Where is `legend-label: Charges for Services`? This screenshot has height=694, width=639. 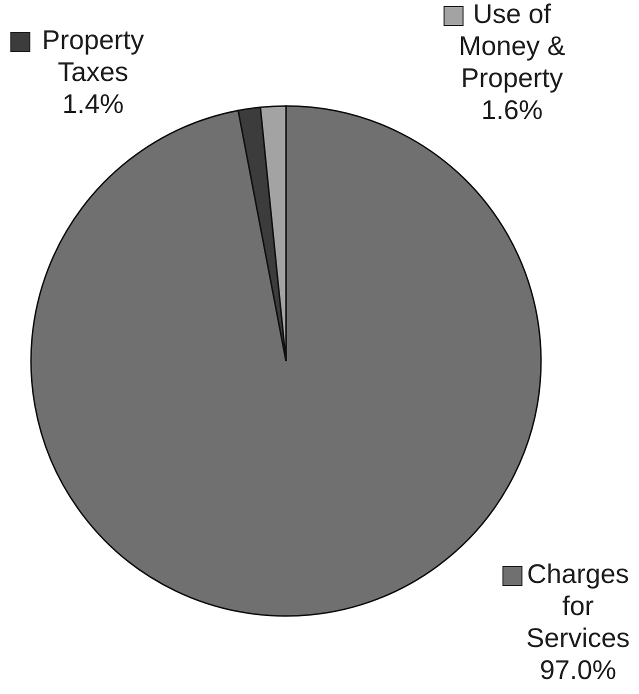 legend-label: Charges for Services is located at coordinates (578, 606).